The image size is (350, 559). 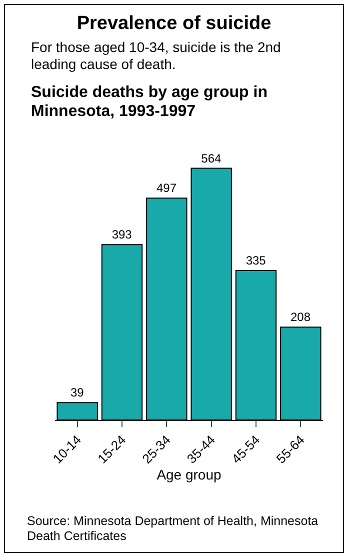 What do you see at coordinates (173, 529) in the screenshot?
I see `source-note: Source: Minnesota Department of Health, Minnesota Death Certificates` at bounding box center [173, 529].